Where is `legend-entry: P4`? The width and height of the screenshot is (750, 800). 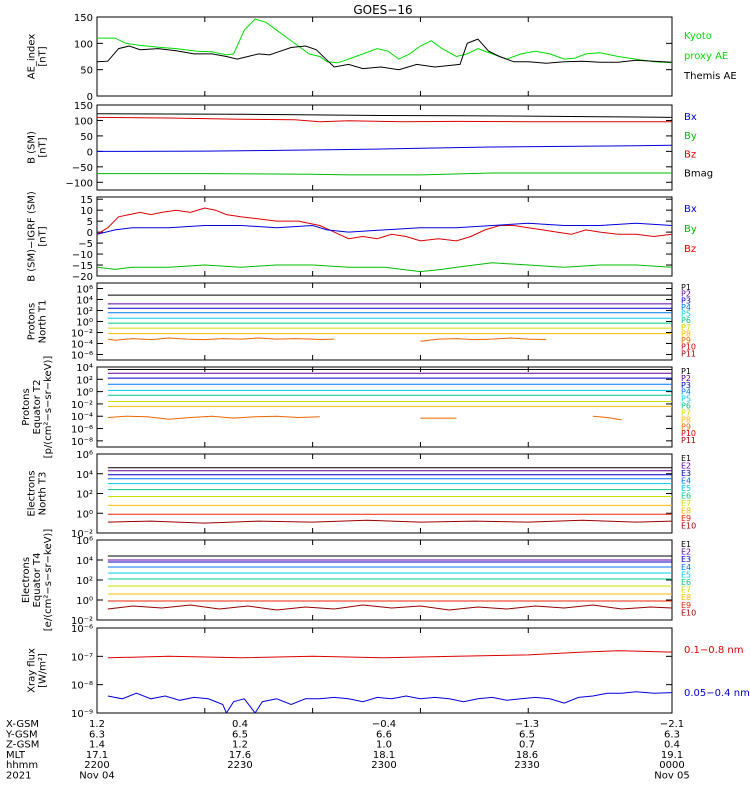
legend-entry: P4 is located at coordinates (686, 392).